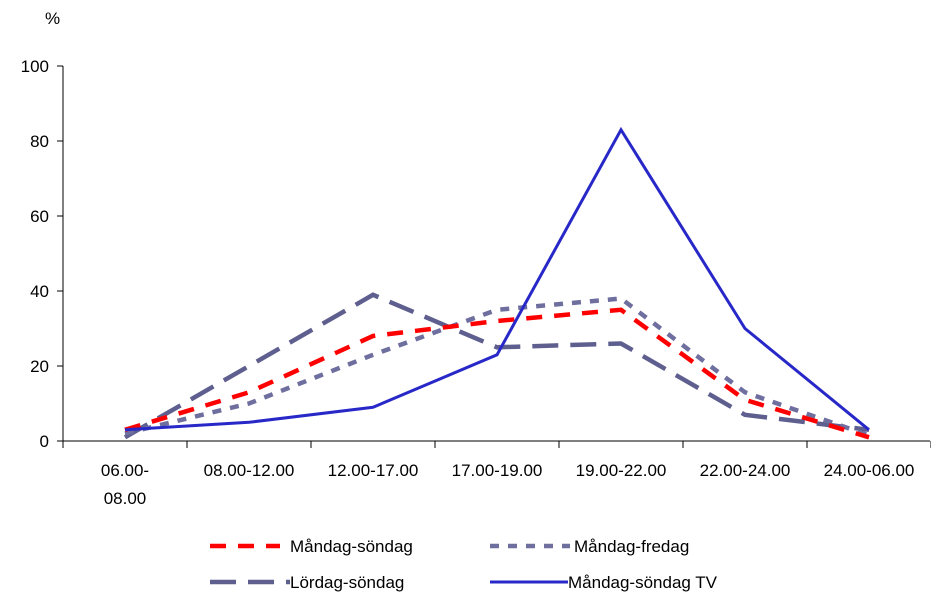  I want to click on y-tick-label: 100, so click(35, 66).